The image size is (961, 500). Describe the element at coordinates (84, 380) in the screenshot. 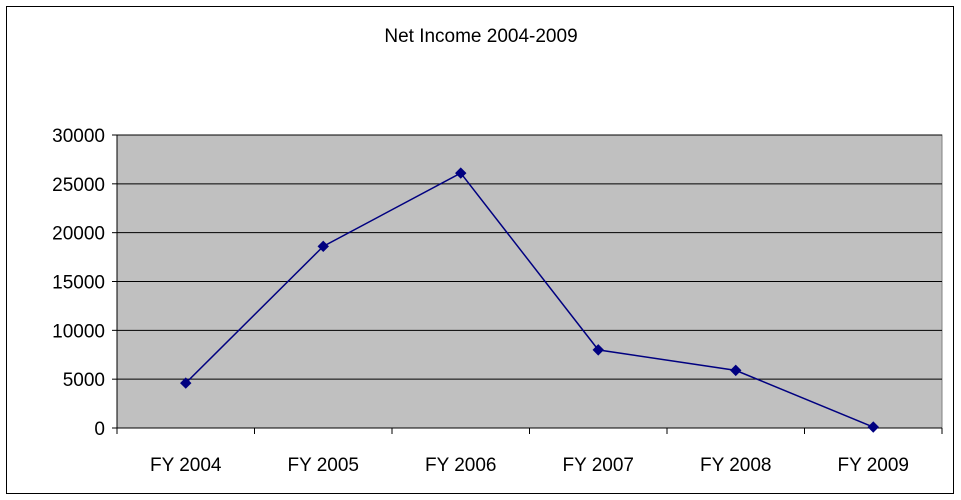

I see `y-tick-label: 5000` at that location.